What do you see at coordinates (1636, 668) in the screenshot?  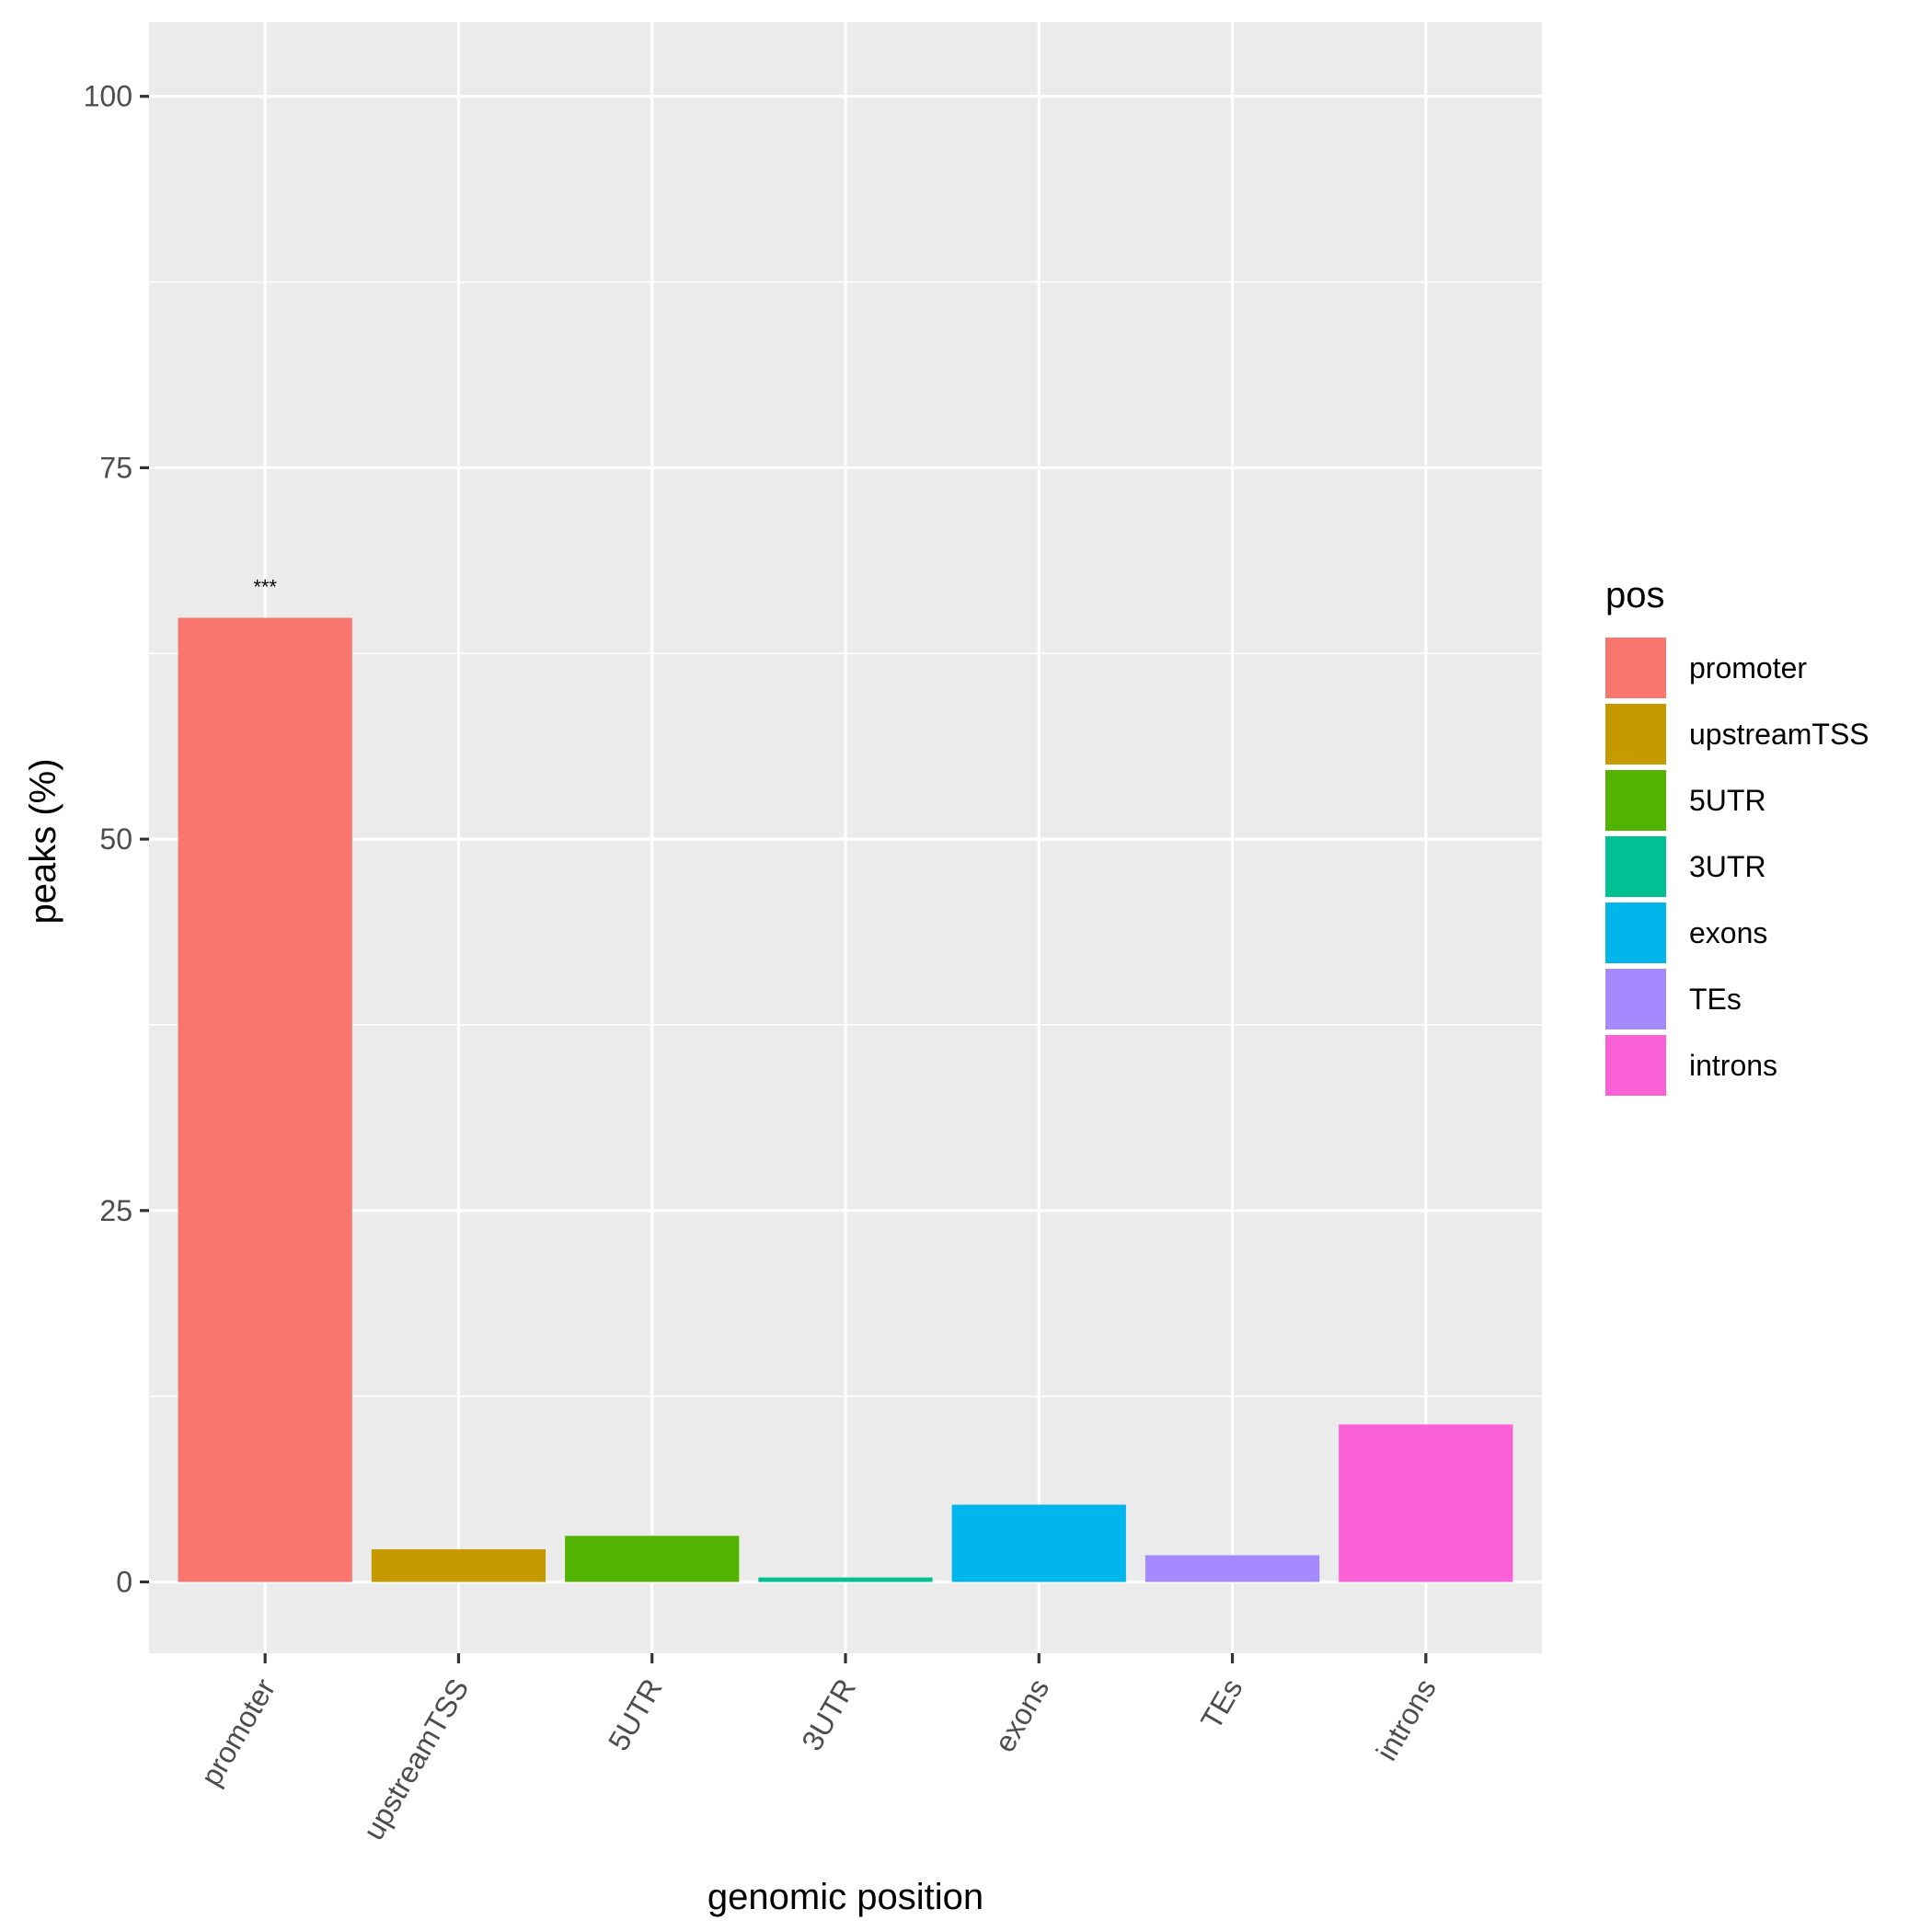 I see `legend-key-promoter` at bounding box center [1636, 668].